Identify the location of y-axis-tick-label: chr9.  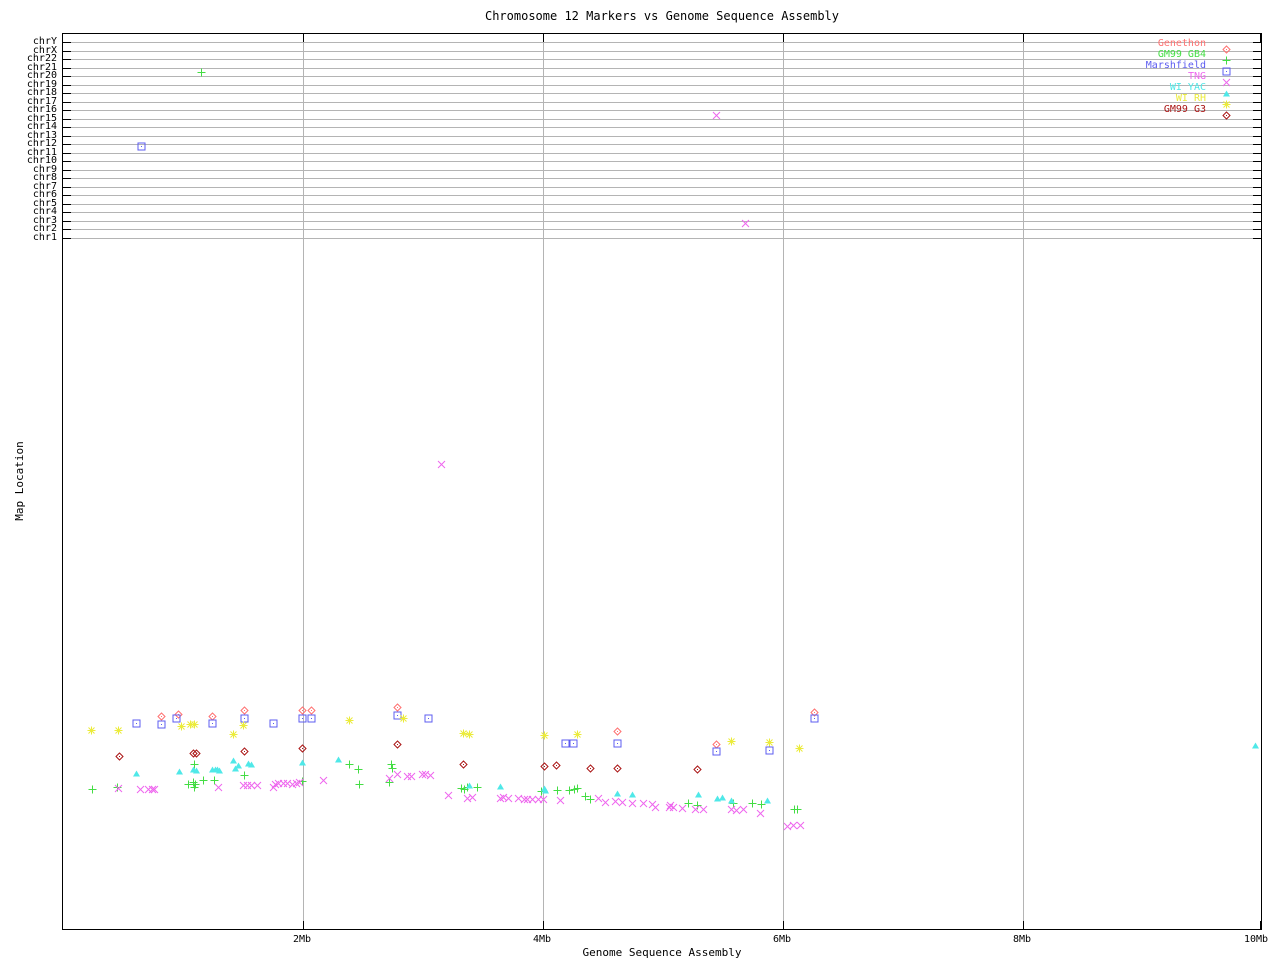
(44, 169).